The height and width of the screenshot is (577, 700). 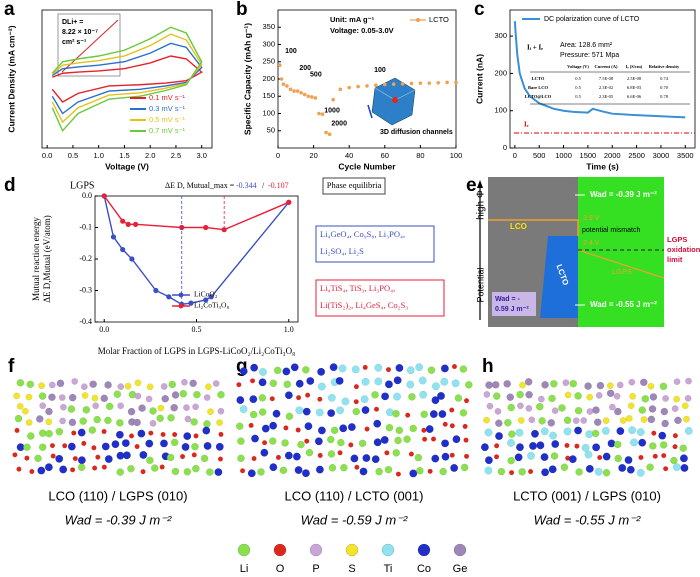 I want to click on adhesion-label: 0.59 J m⁻², so click(x=512, y=309).